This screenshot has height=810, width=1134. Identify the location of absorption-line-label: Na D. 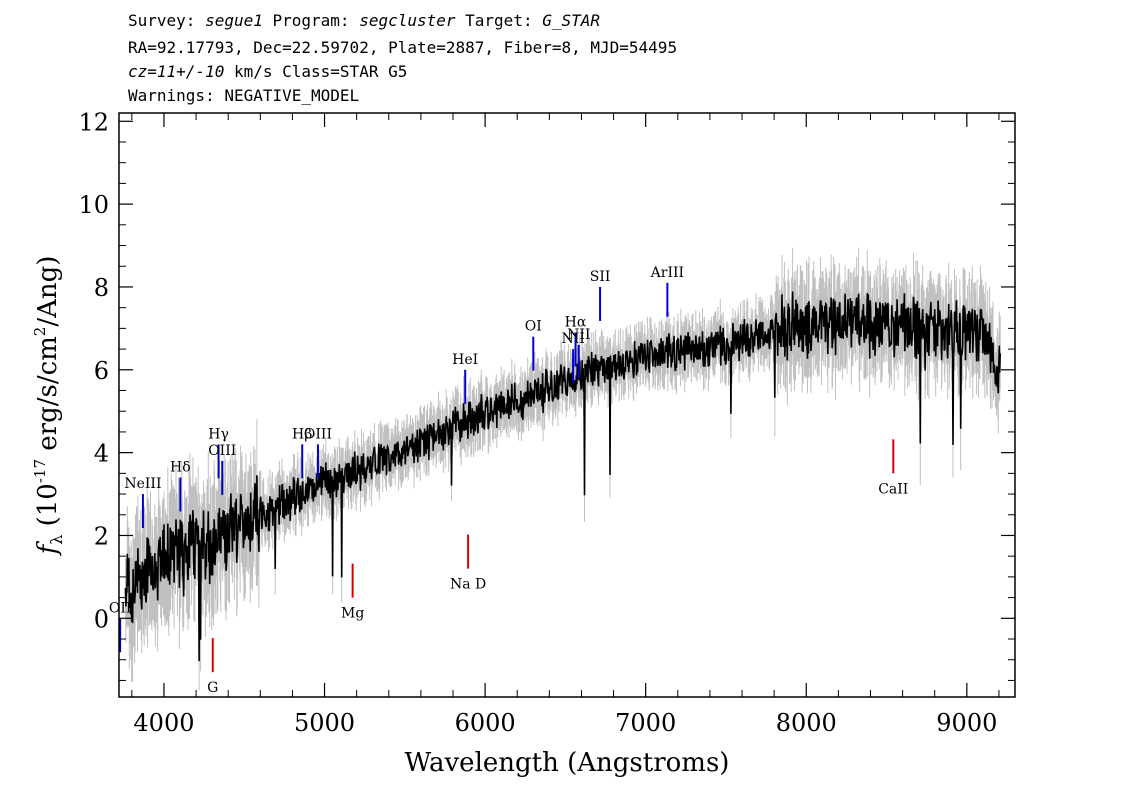
(468, 585).